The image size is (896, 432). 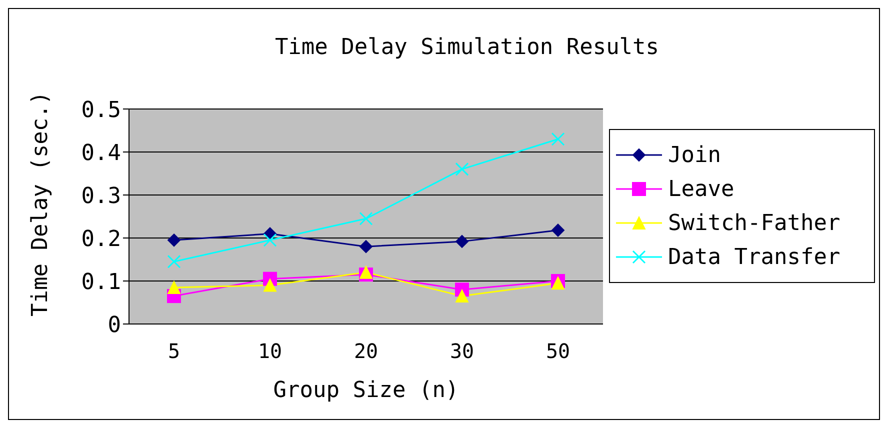 I want to click on y-tick-label: 0.1, so click(x=101, y=282).